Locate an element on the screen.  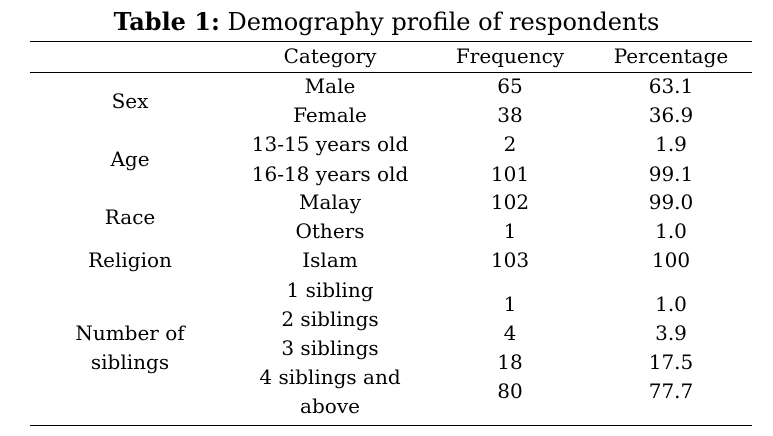
category-cell: 16-18 years old is located at coordinates (330, 174).